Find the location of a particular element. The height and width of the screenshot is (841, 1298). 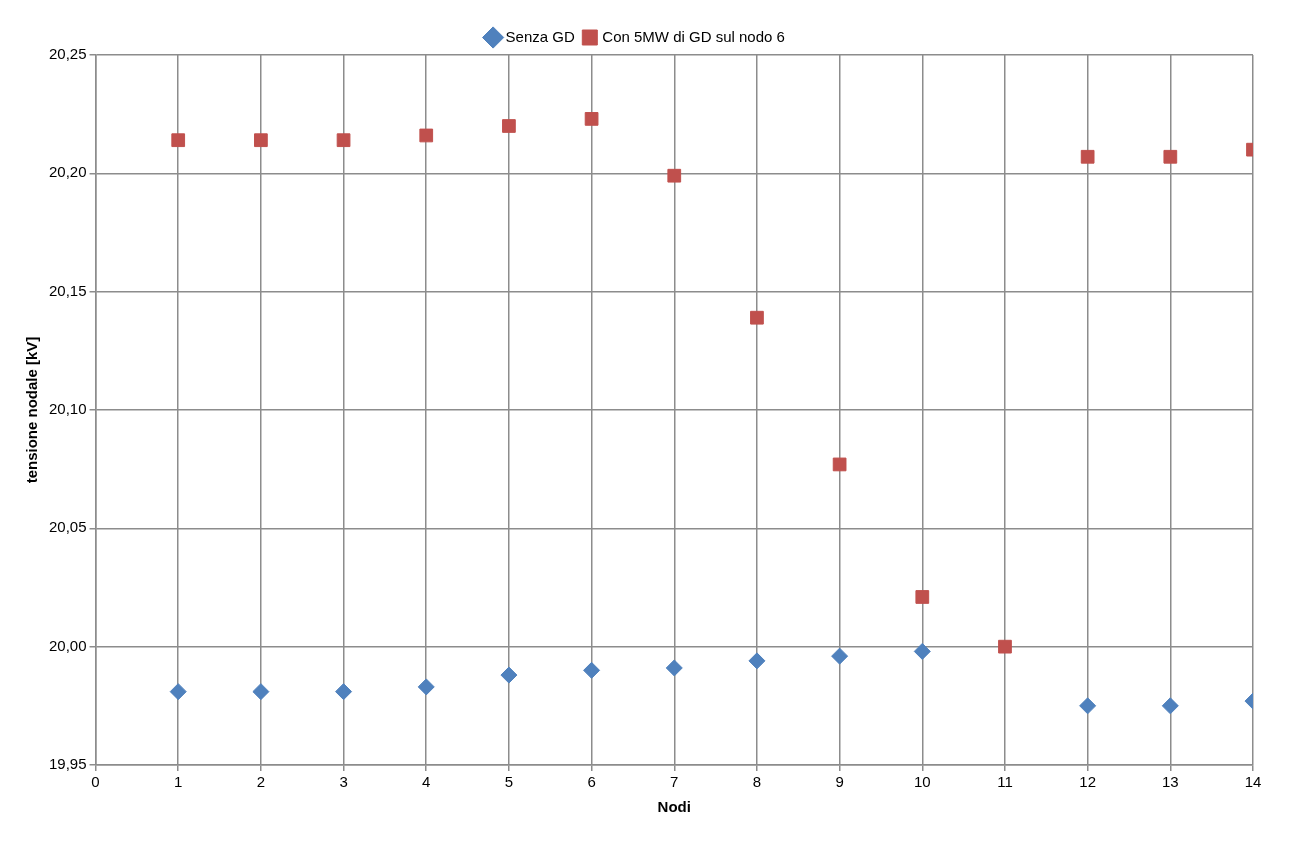

x-axis-title: Nodi is located at coordinates (674, 807).